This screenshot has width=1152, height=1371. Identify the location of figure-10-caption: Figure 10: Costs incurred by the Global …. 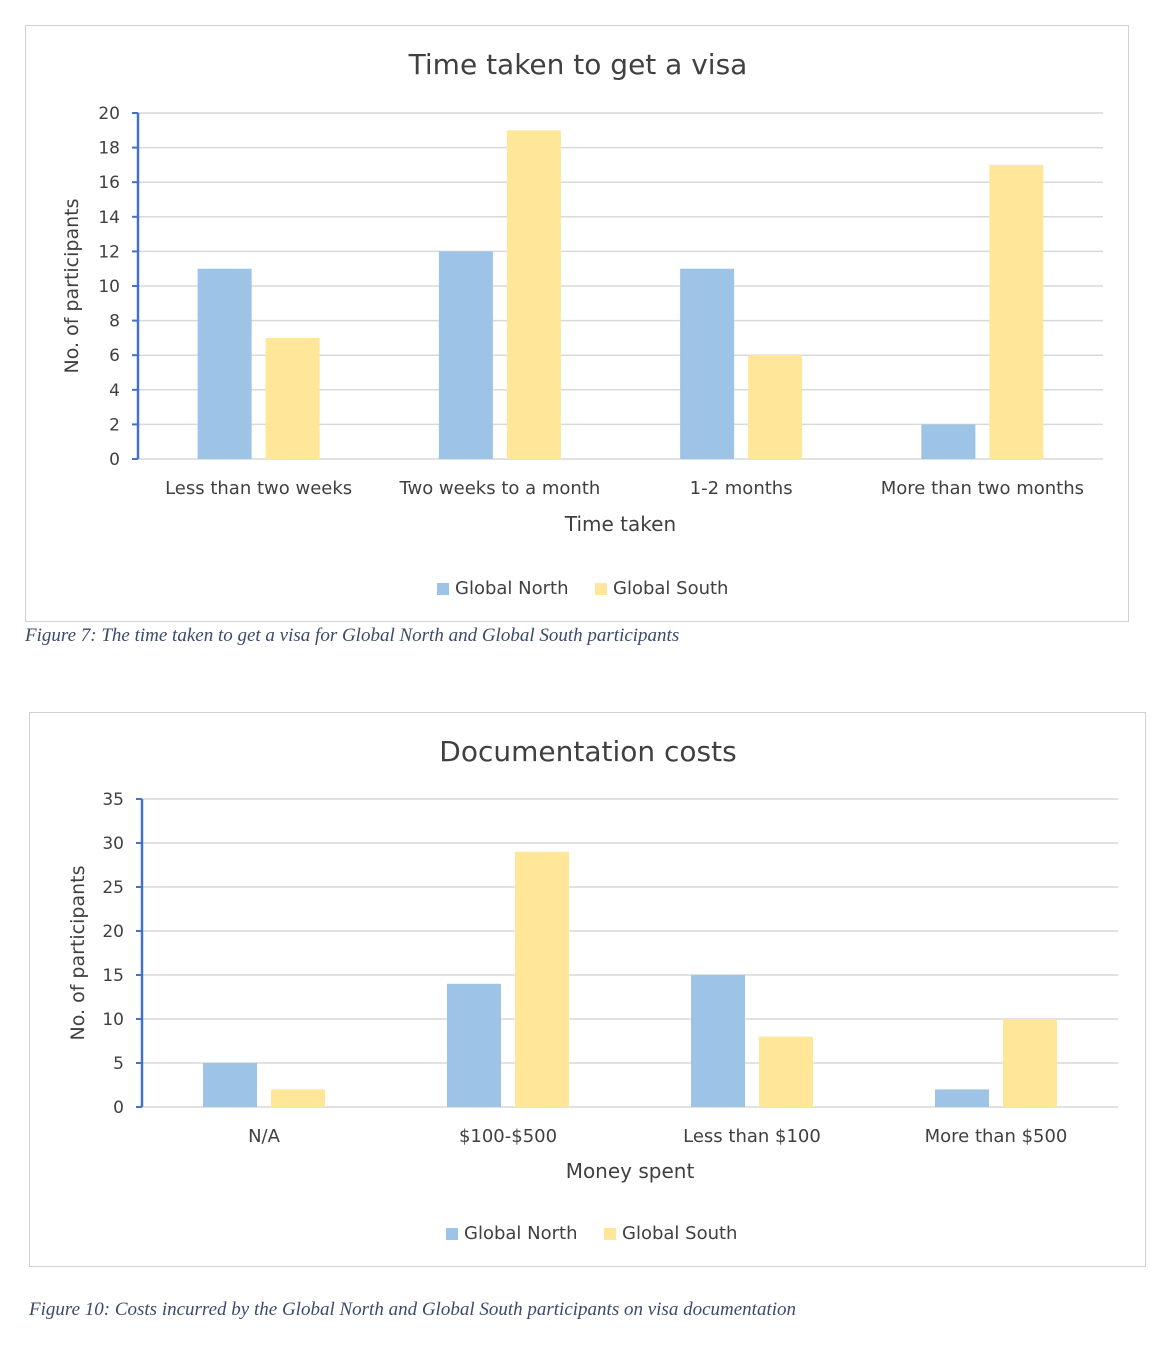
(412, 1309).